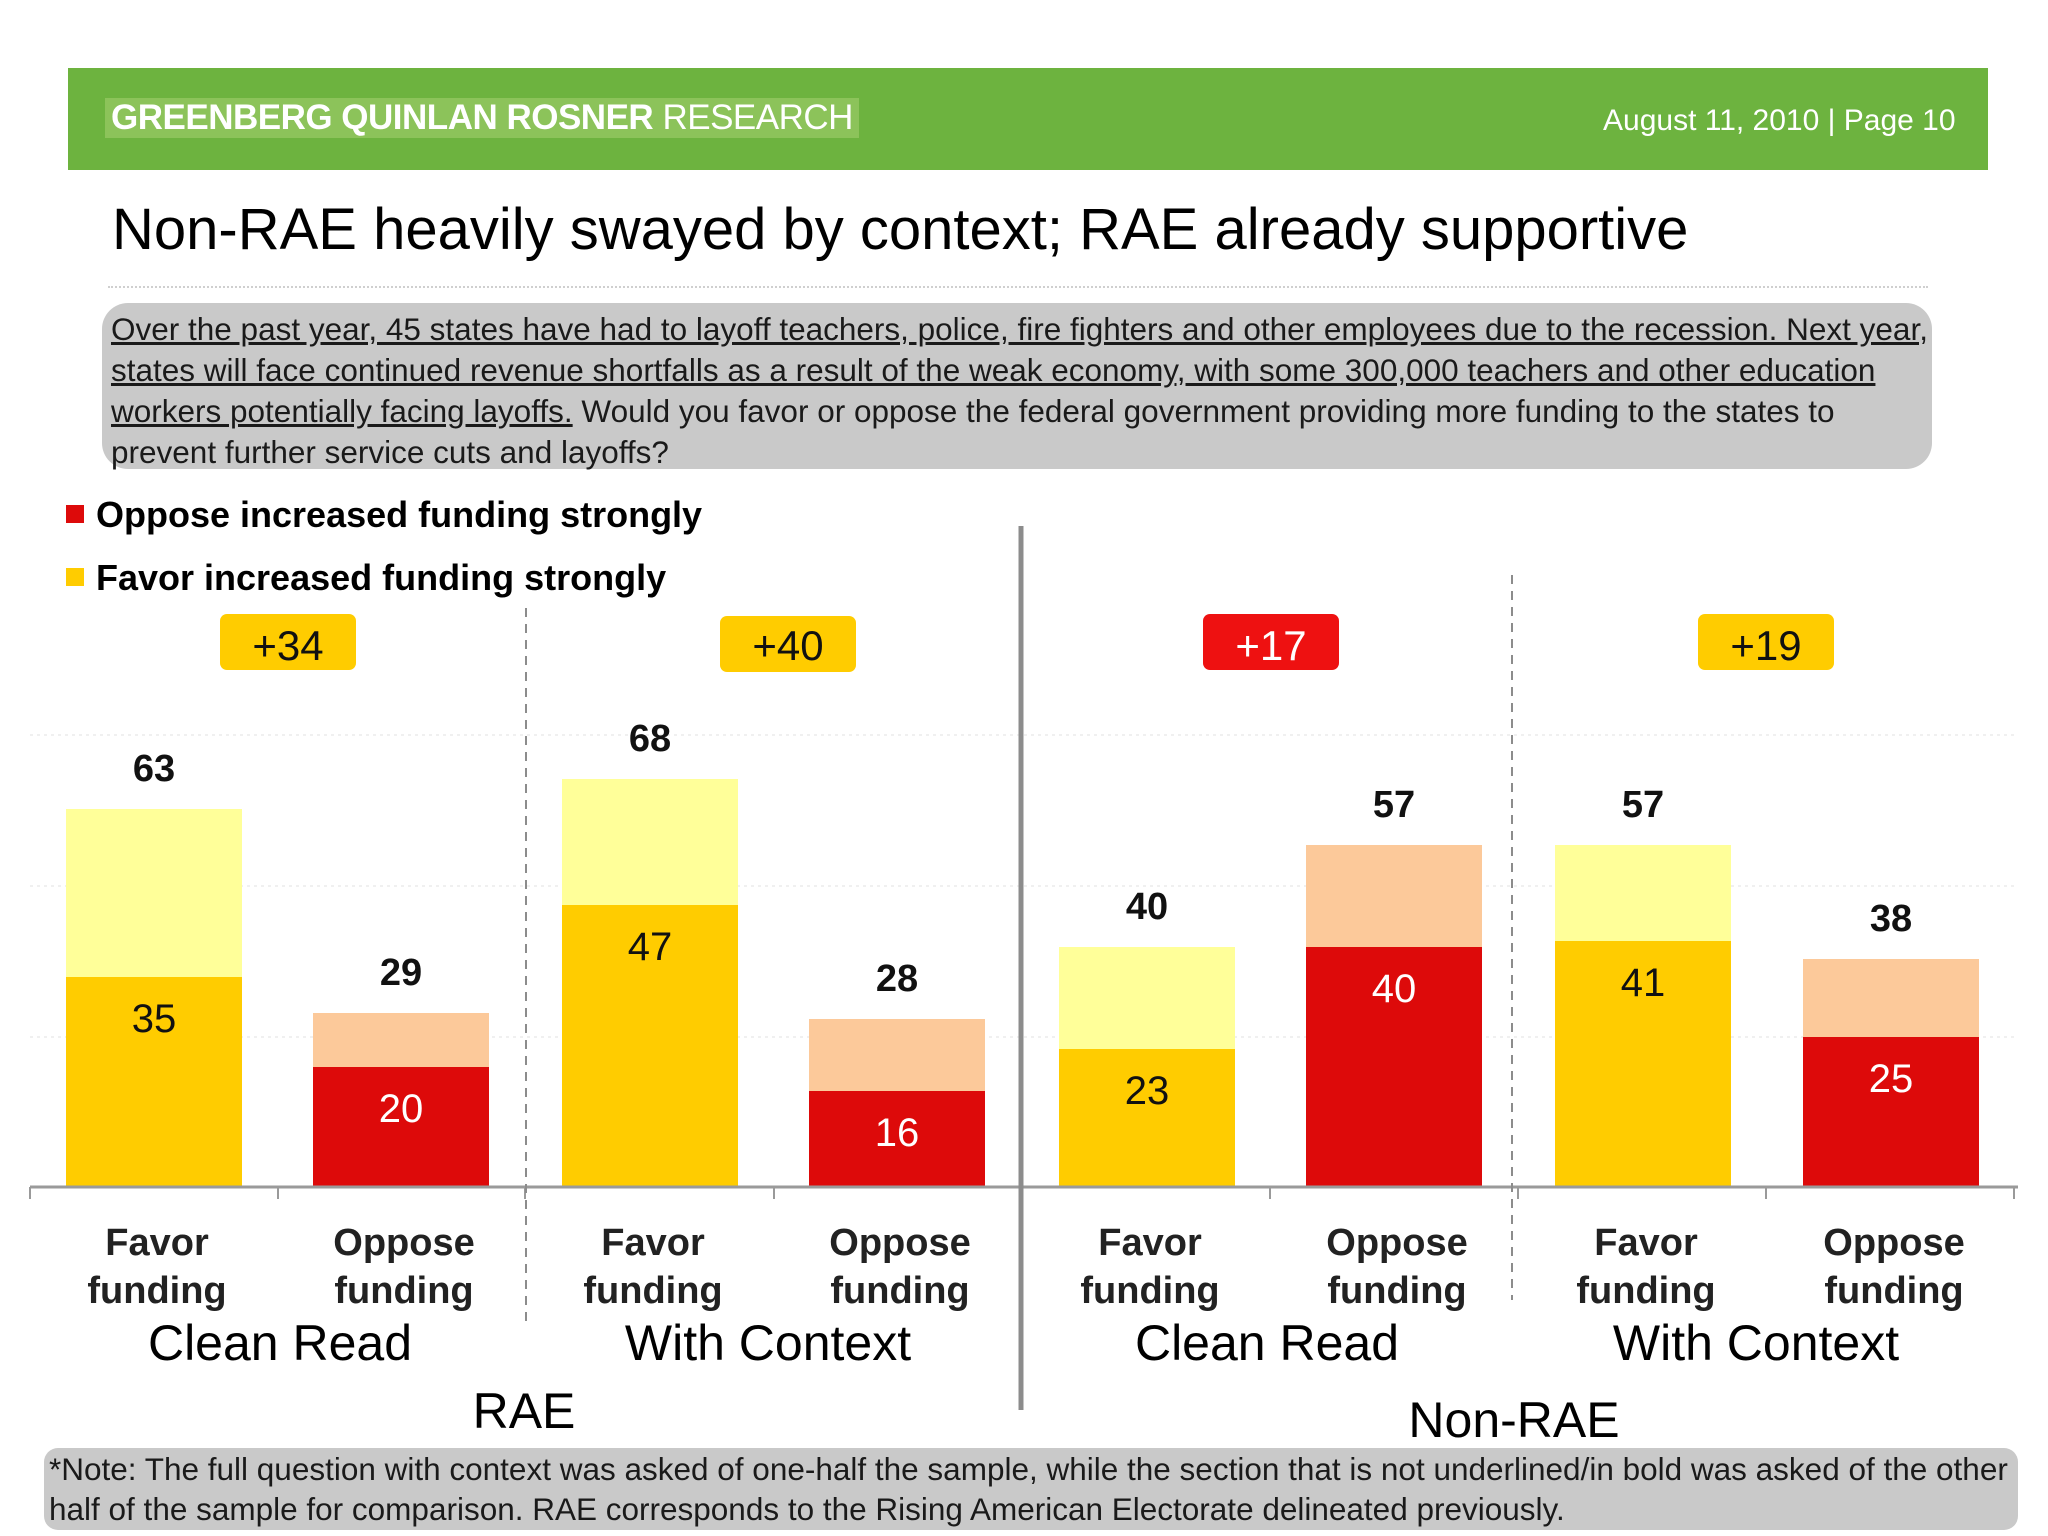  I want to click on brand-logo: GREENBERG QUINLAN ROSNER RESEARCH, so click(482, 118).